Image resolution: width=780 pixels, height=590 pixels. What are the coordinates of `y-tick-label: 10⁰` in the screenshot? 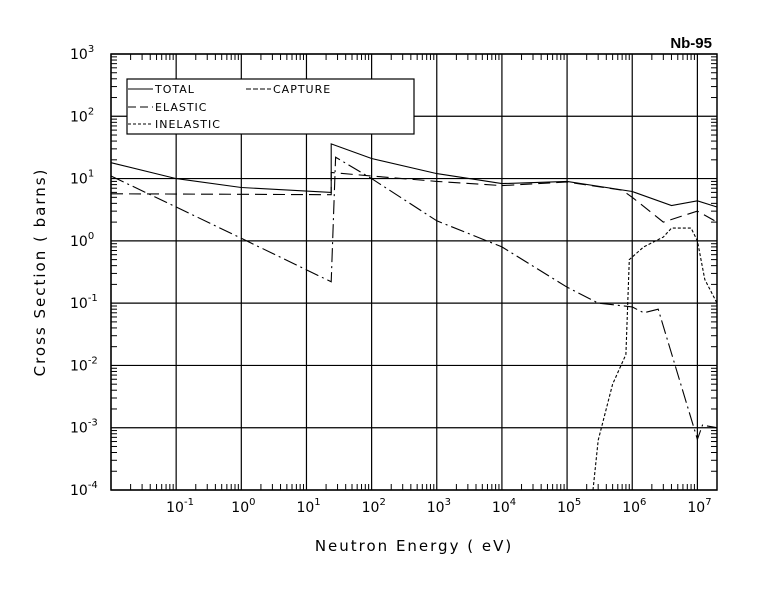 It's located at (82, 240).